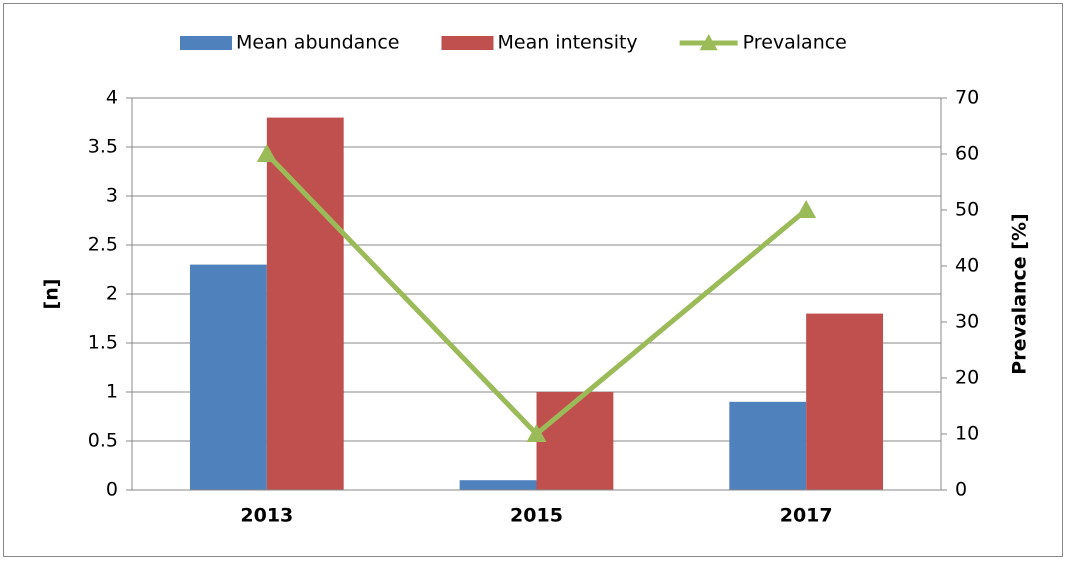 This screenshot has height=565, width=1067. What do you see at coordinates (967, 322) in the screenshot?
I see `y2-tick-label: 30` at bounding box center [967, 322].